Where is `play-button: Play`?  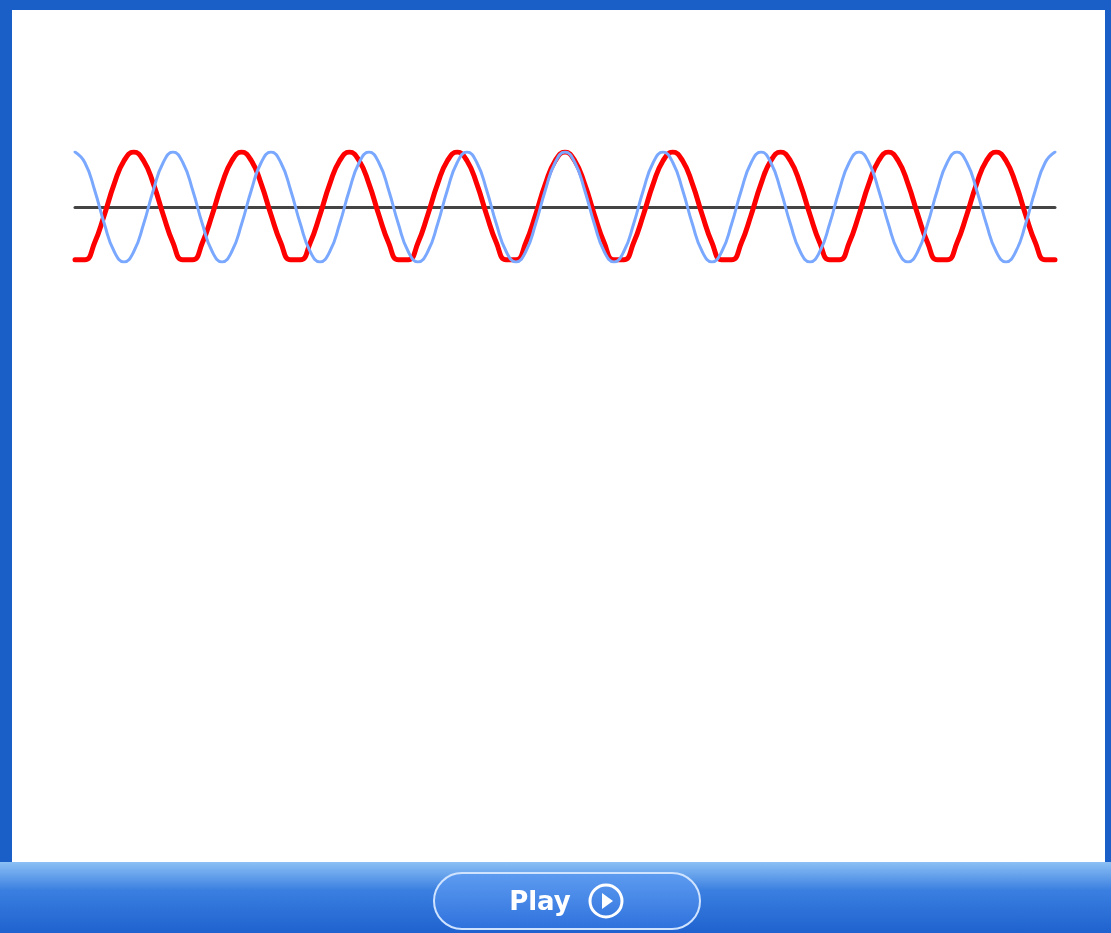
play-button: Play is located at coordinates (567, 901).